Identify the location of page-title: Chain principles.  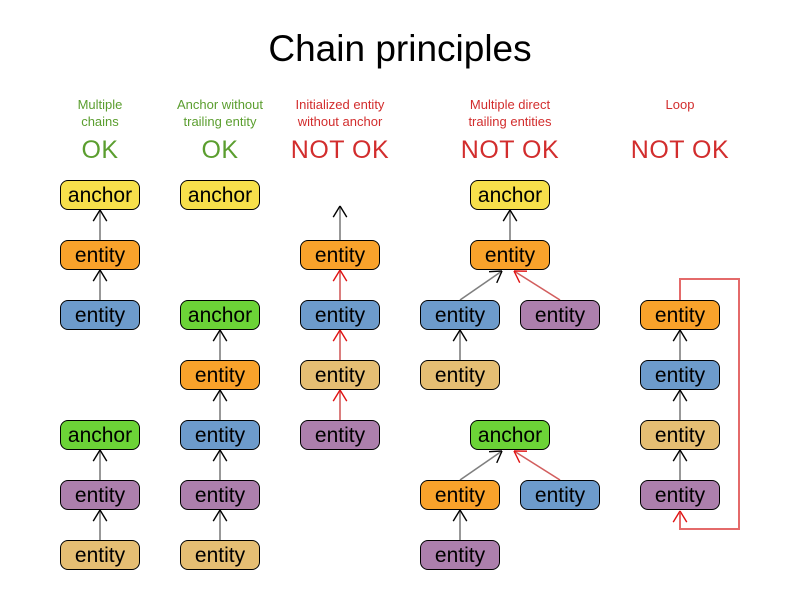
(400, 48).